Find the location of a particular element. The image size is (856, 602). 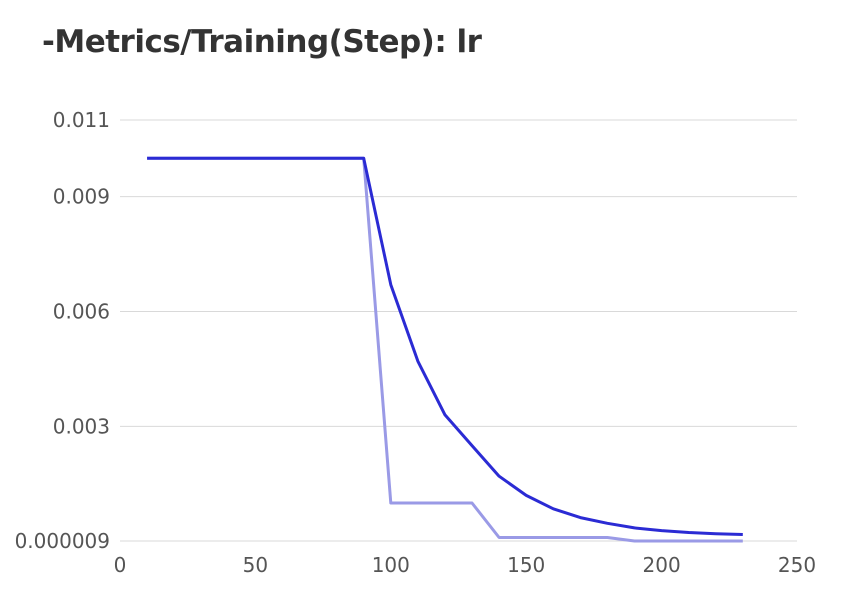

x-tick-label: 200 is located at coordinates (662, 565).